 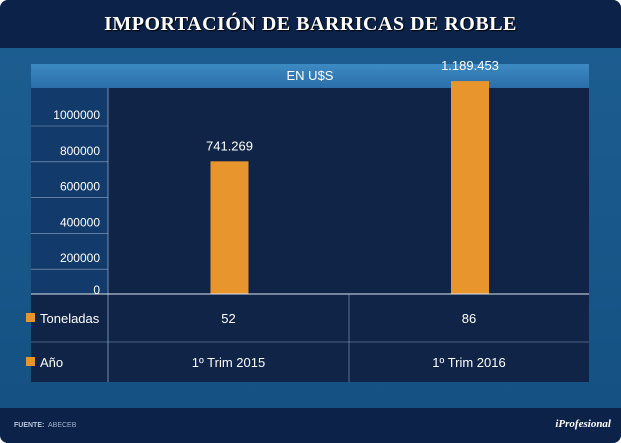 I want to click on chart-subtitle: EN U$S, so click(x=310, y=76).